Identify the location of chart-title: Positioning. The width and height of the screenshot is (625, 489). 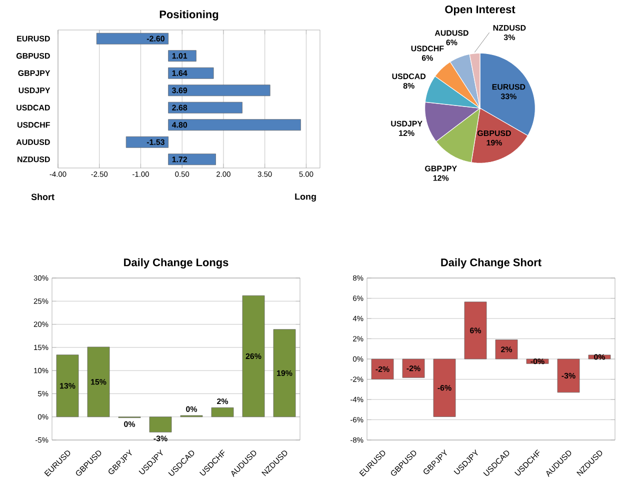
(189, 15).